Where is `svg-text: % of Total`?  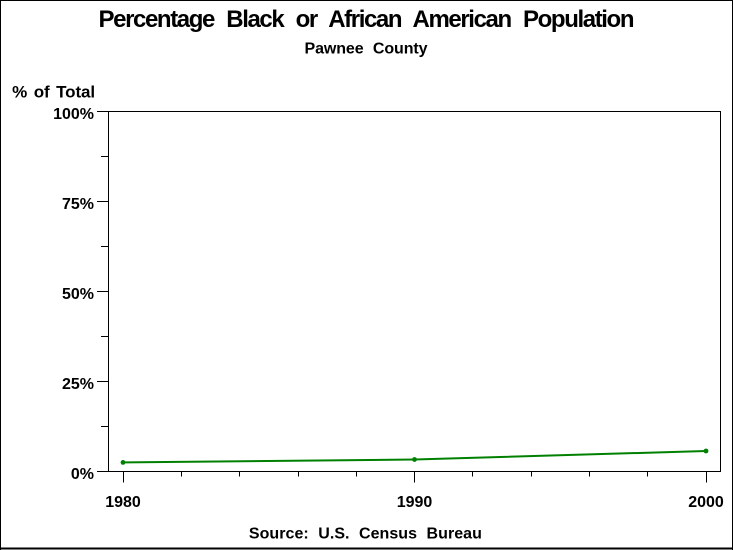 svg-text: % of Total is located at coordinates (53, 92).